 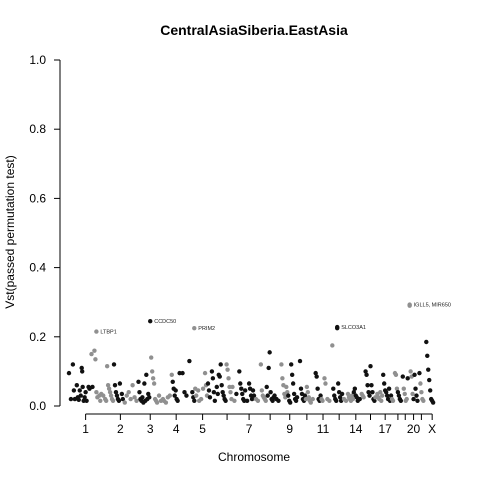 What do you see at coordinates (37, 337) in the screenshot?
I see `y-tick-label: 0.2` at bounding box center [37, 337].